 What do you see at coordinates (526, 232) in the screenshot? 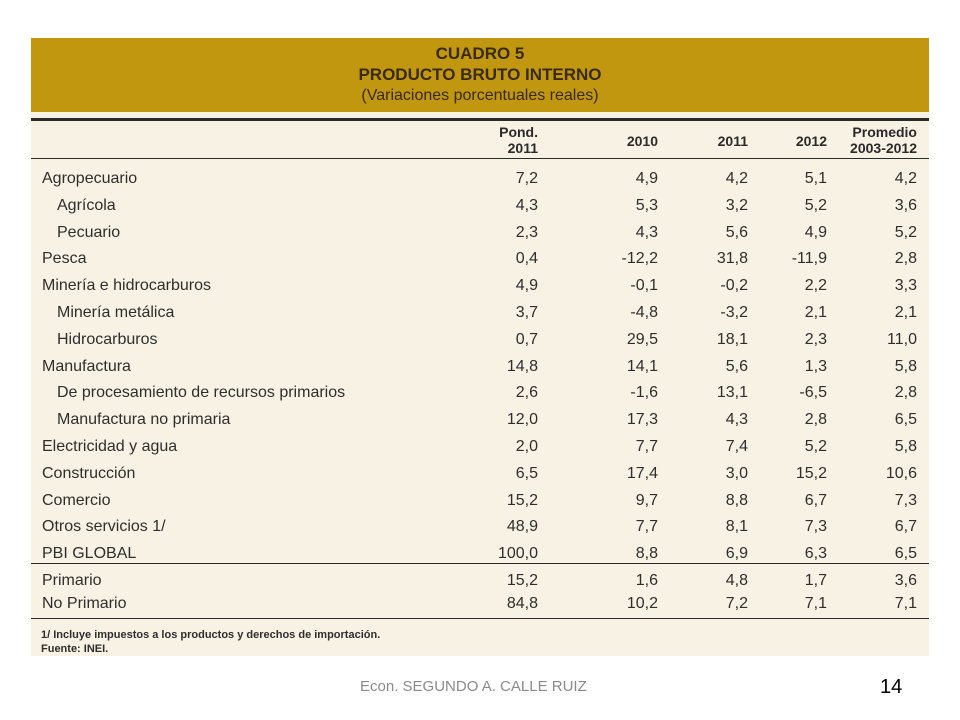
I see `cell-value: 2,3` at bounding box center [526, 232].